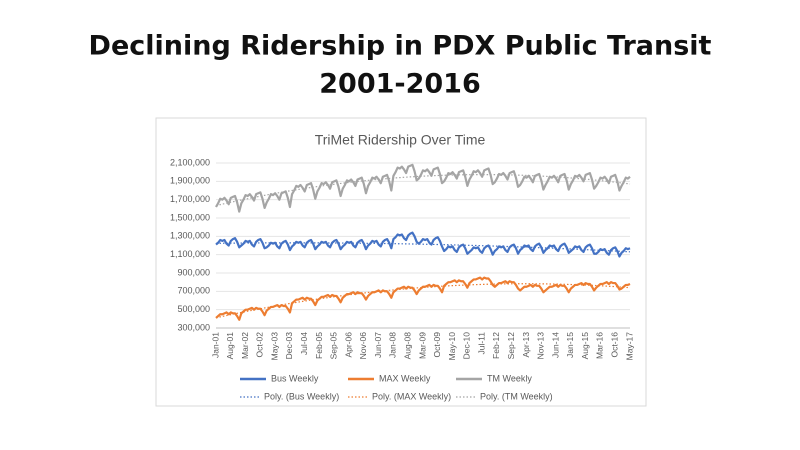  I want to click on x-tick-label: Jul-11, so click(481, 343).